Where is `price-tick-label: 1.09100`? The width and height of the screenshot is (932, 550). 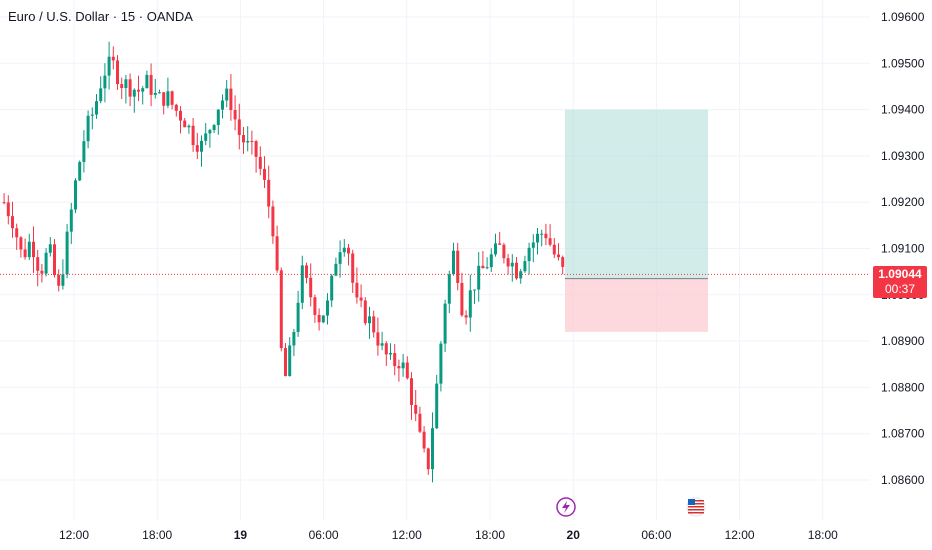
price-tick-label: 1.09100 is located at coordinates (903, 249).